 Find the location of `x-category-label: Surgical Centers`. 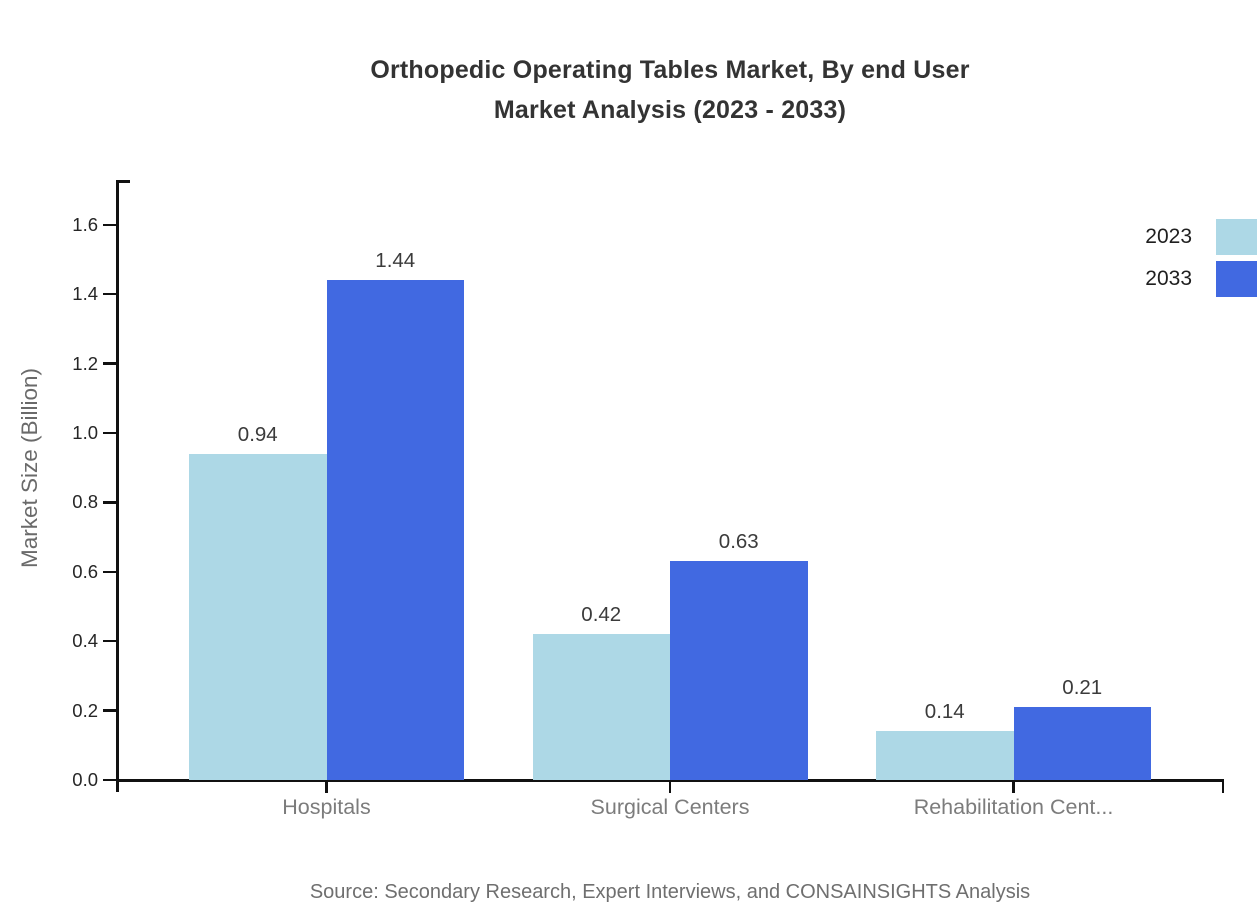

x-category-label: Surgical Centers is located at coordinates (670, 807).